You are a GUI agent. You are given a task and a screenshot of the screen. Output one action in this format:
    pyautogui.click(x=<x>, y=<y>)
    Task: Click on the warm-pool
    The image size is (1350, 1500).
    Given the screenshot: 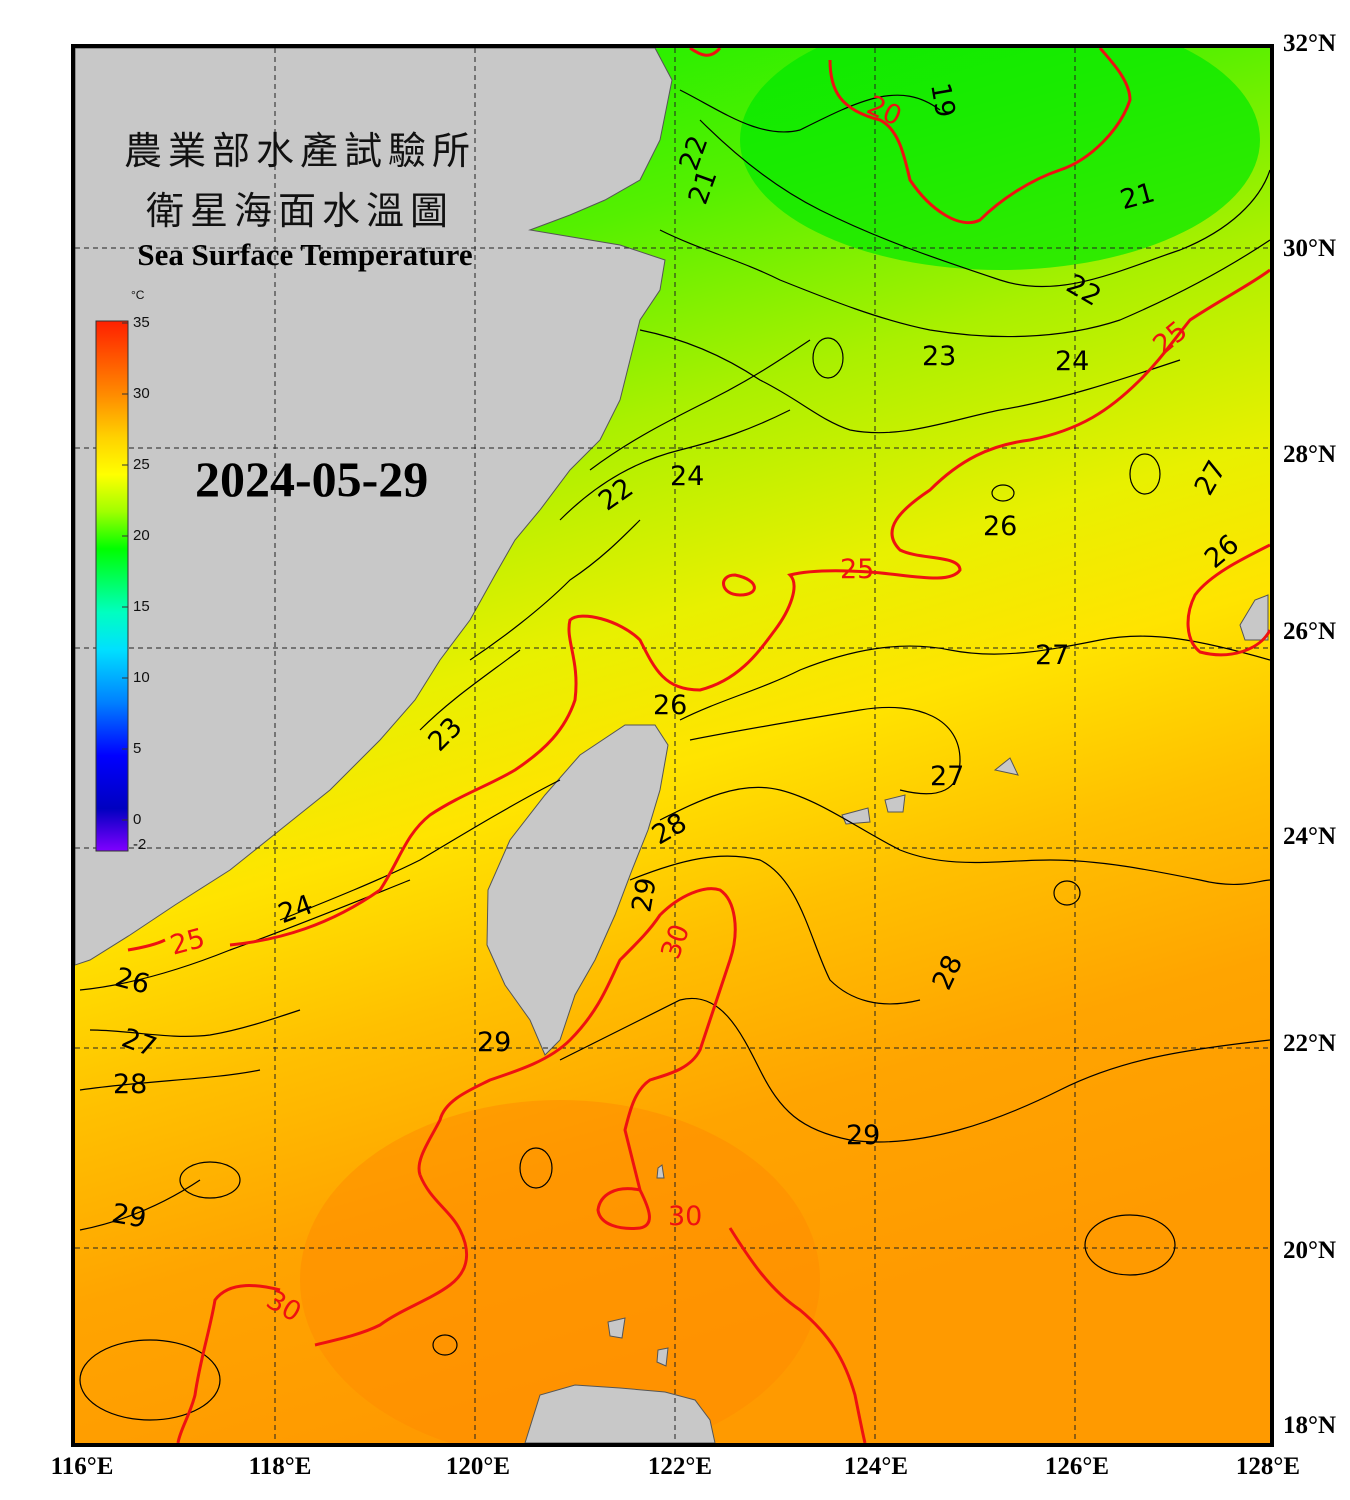 What is the action you would take?
    pyautogui.click(x=560, y=1271)
    